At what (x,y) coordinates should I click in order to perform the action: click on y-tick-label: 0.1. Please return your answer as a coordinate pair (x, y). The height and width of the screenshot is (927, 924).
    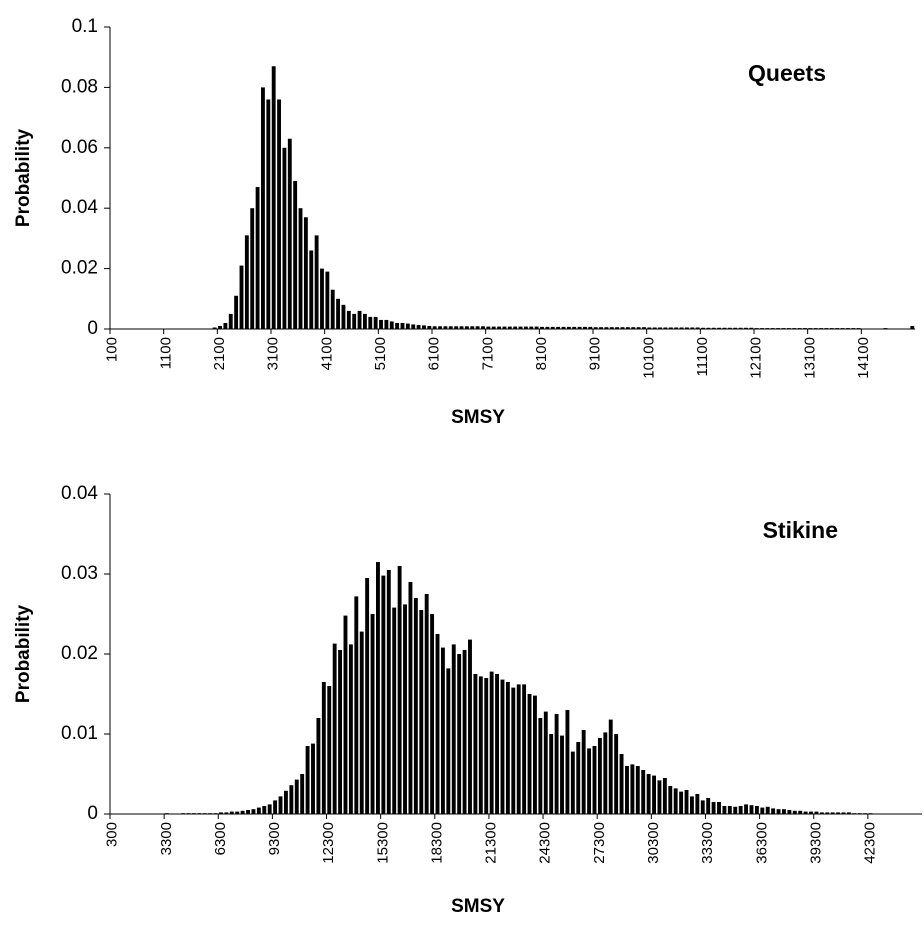
    Looking at the image, I should click on (85, 26).